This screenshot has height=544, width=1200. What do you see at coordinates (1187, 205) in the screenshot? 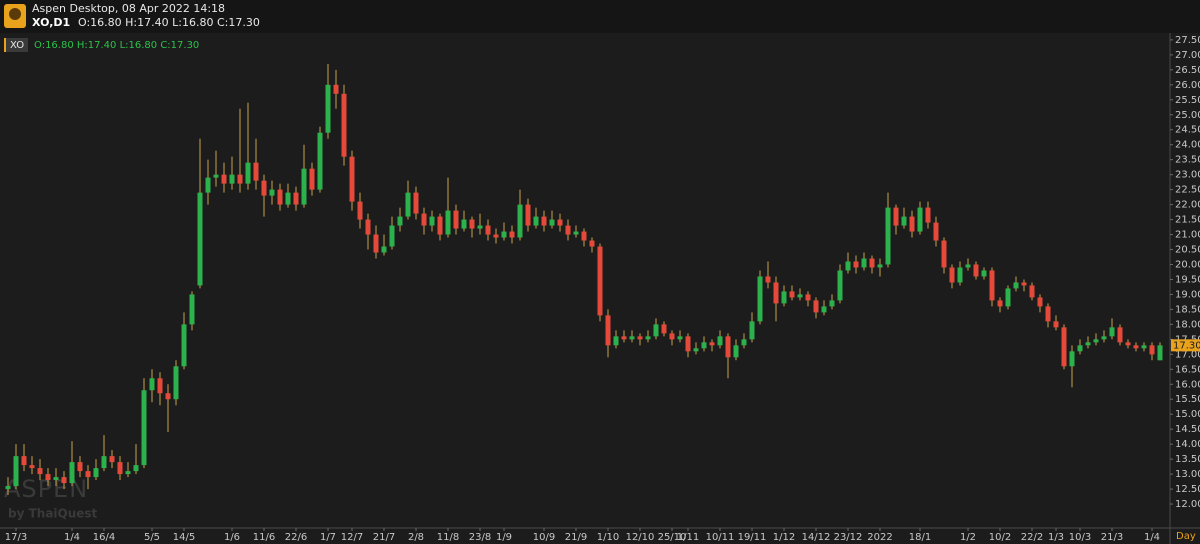
I see `y-tick-label: 22.00` at bounding box center [1187, 205].